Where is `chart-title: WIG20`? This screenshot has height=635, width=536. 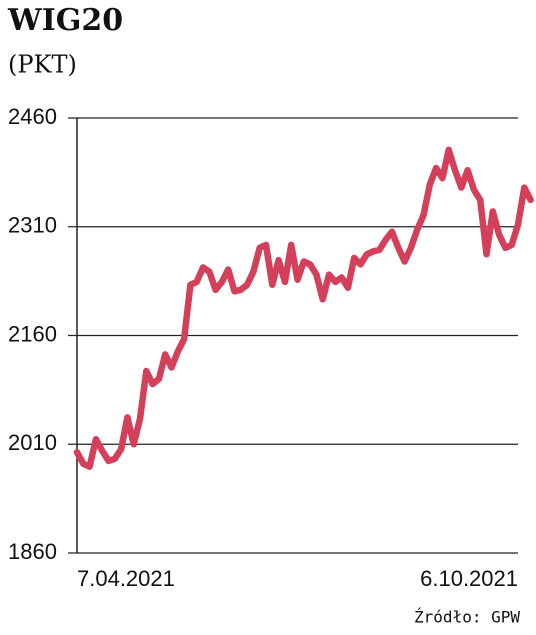 chart-title: WIG20 is located at coordinates (65, 20).